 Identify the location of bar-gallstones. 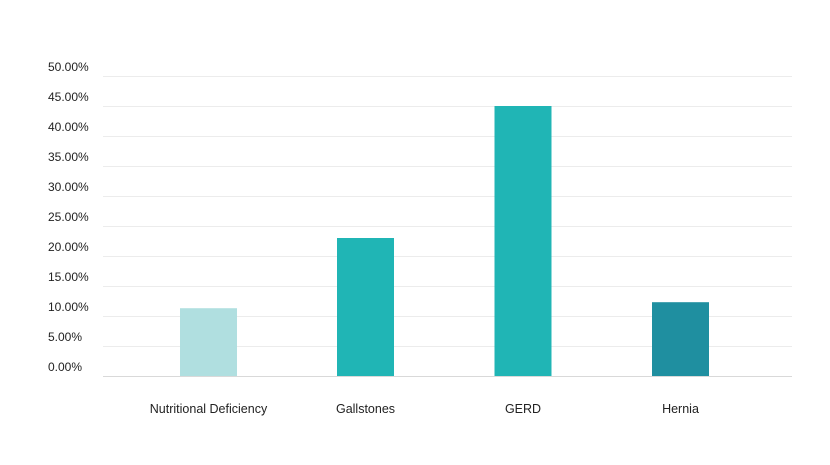
(365, 307).